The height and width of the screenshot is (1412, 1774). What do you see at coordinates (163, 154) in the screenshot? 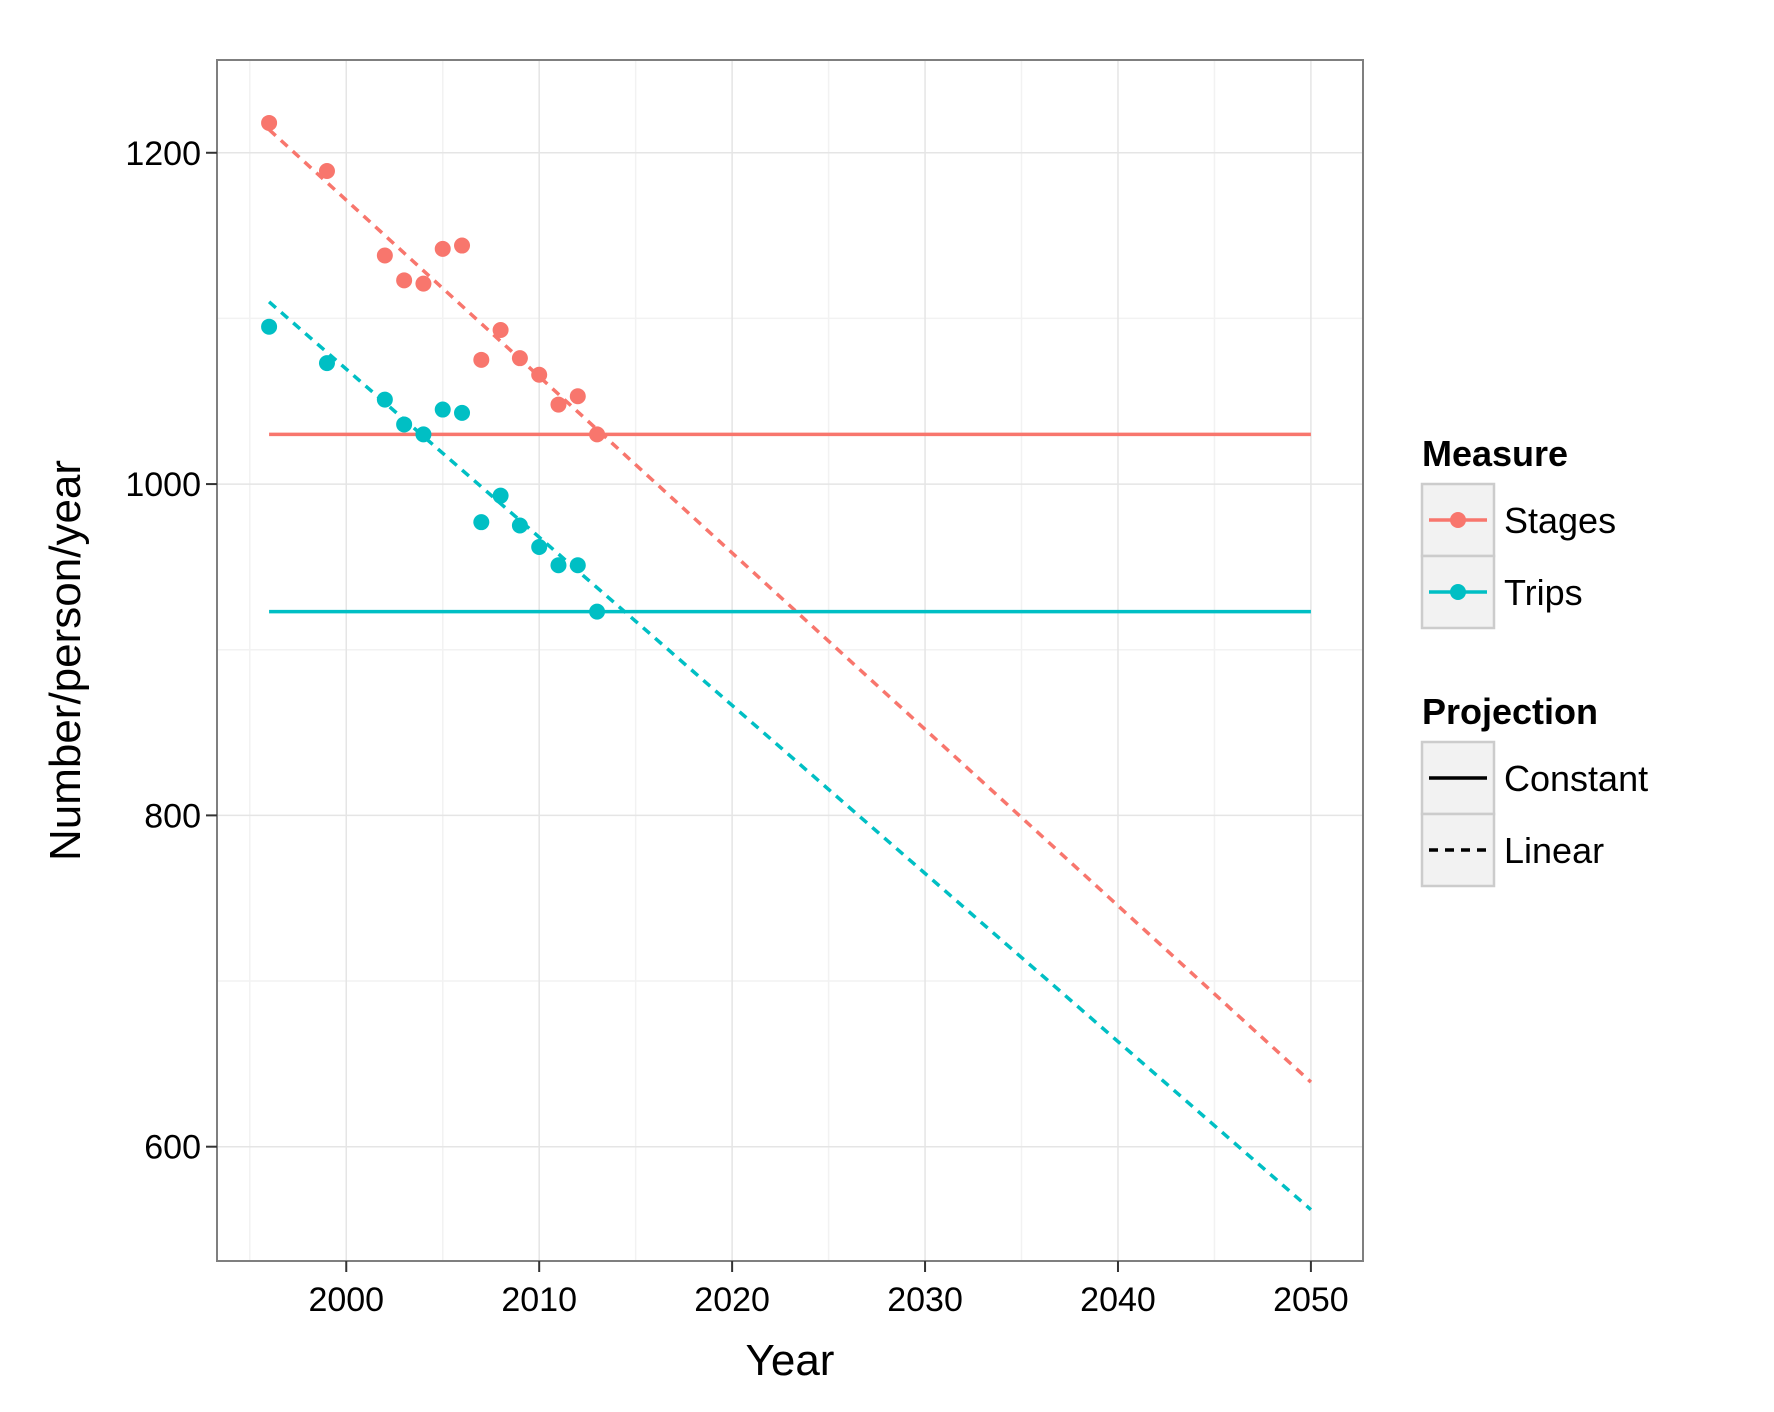
I see `y-tick-label: 1200` at bounding box center [163, 154].